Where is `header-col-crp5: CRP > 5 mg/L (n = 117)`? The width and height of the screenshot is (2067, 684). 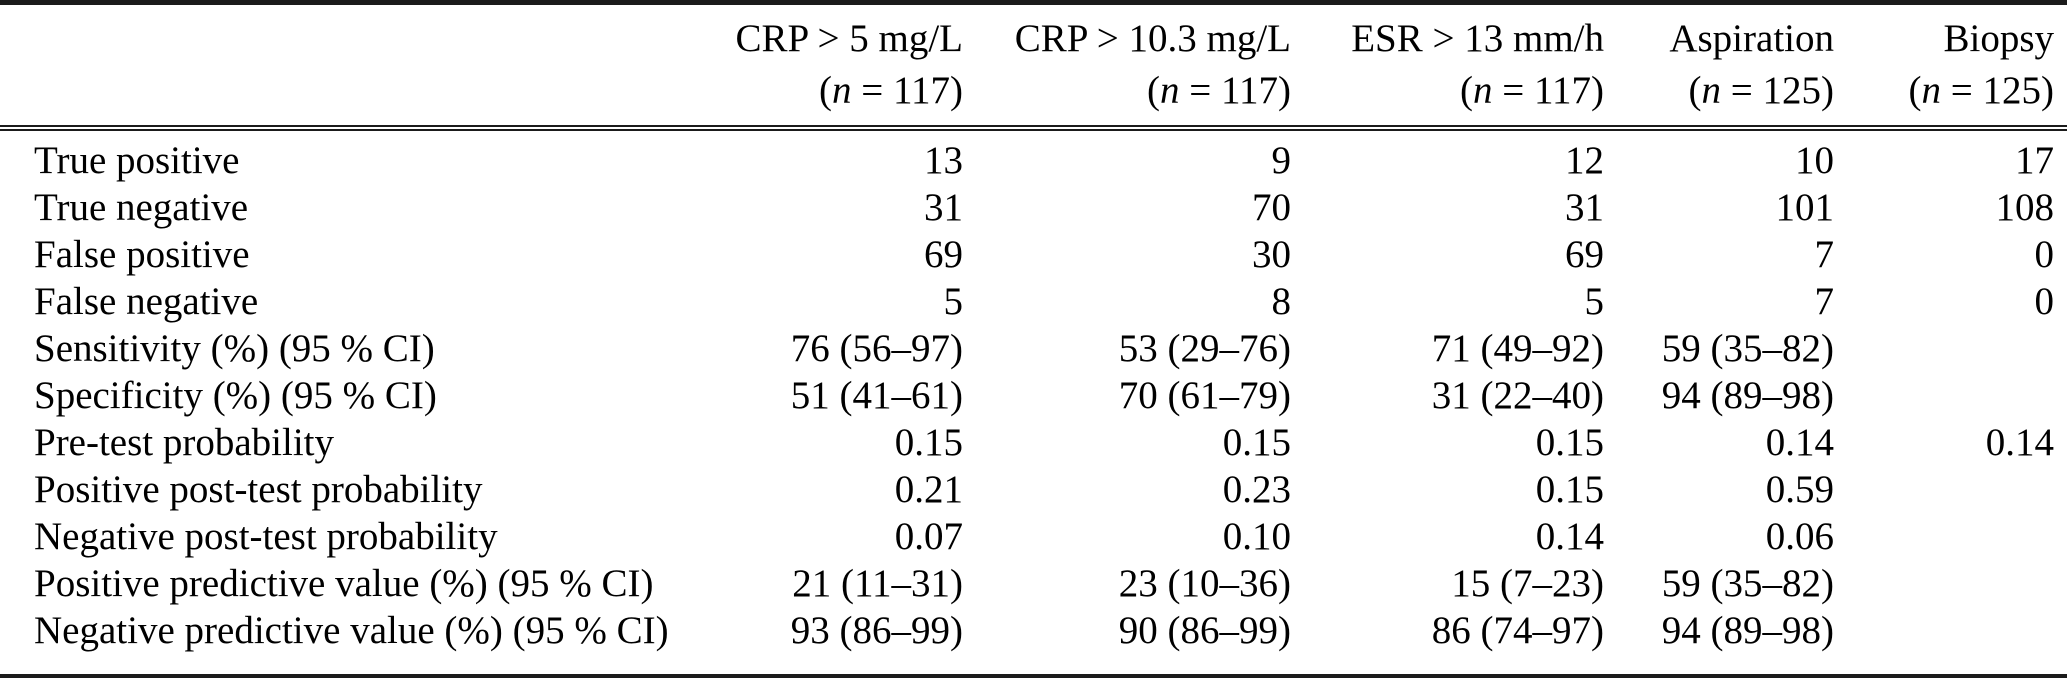
header-col-crp5: CRP > 5 mg/L (n = 117) is located at coordinates (831, 66).